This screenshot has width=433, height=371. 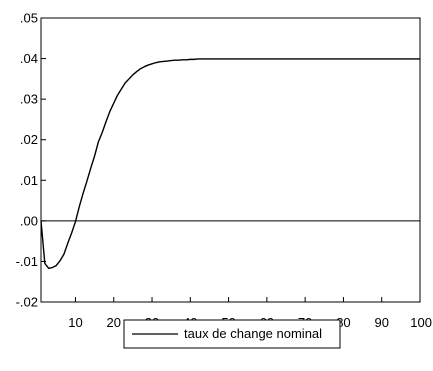 What do you see at coordinates (27, 302) in the screenshot?
I see `y-tick-label: -.02` at bounding box center [27, 302].